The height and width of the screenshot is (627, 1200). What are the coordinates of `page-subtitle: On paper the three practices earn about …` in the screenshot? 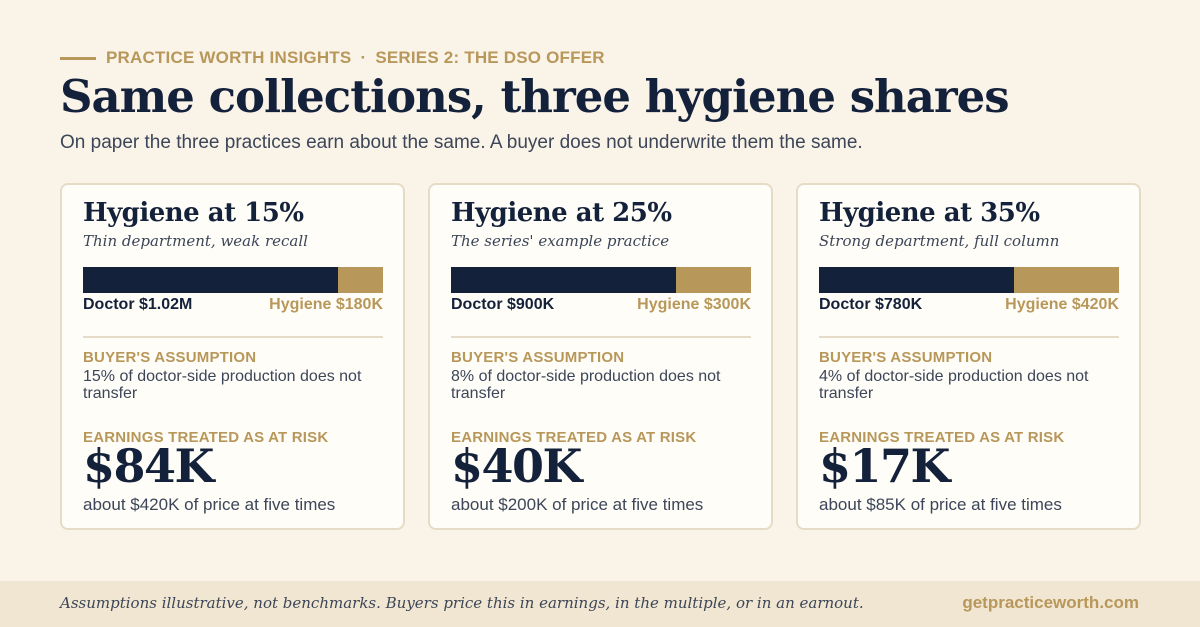 It's located at (461, 143).